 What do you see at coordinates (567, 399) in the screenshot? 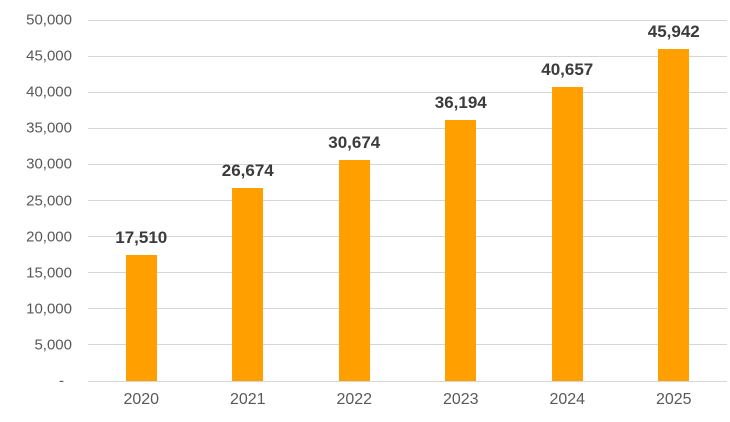
I see `x-tick-label-2024: 2024` at bounding box center [567, 399].